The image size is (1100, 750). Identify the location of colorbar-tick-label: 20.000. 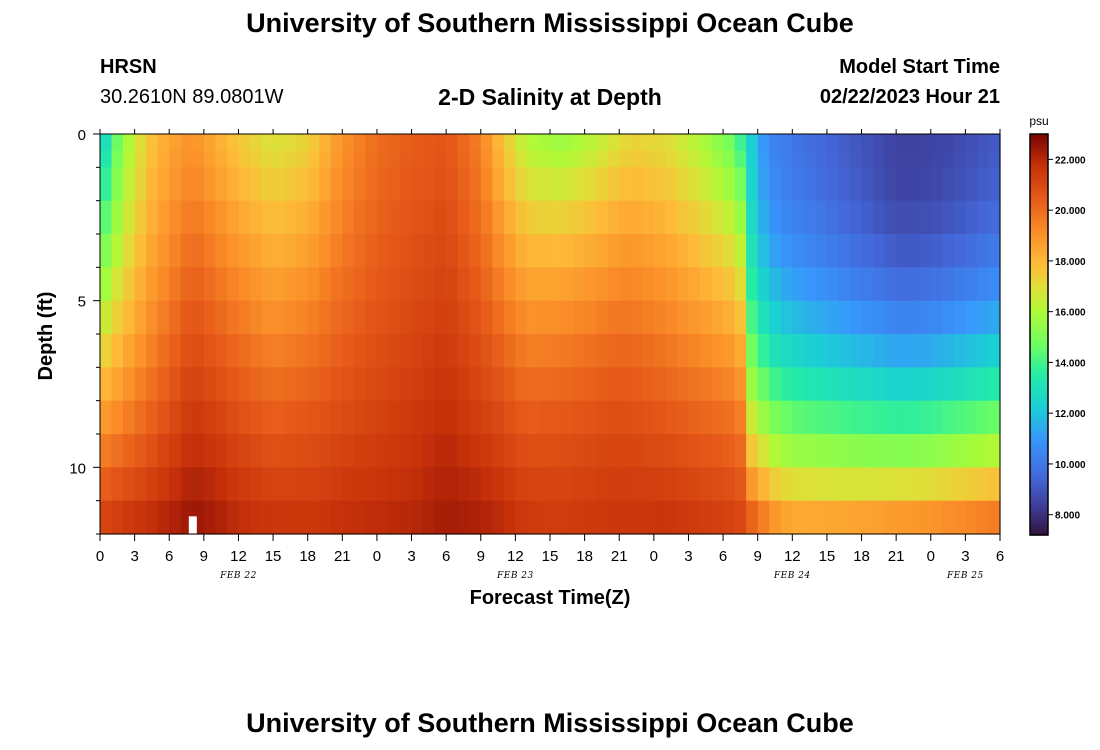
(1070, 211).